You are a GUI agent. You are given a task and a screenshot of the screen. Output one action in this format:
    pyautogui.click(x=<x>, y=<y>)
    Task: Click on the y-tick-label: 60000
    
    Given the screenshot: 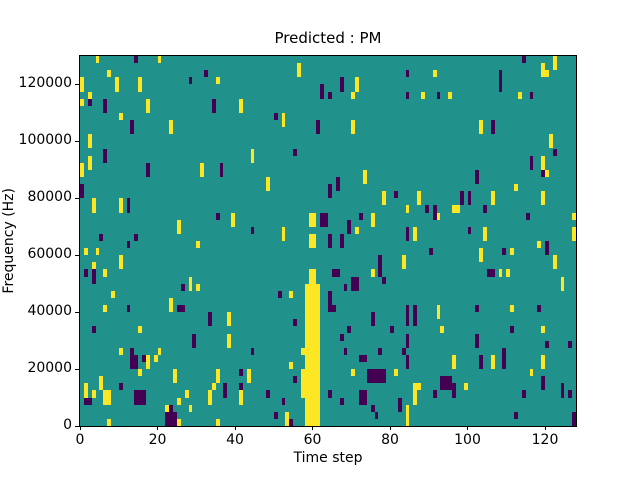 What is the action you would take?
    pyautogui.click(x=49, y=254)
    